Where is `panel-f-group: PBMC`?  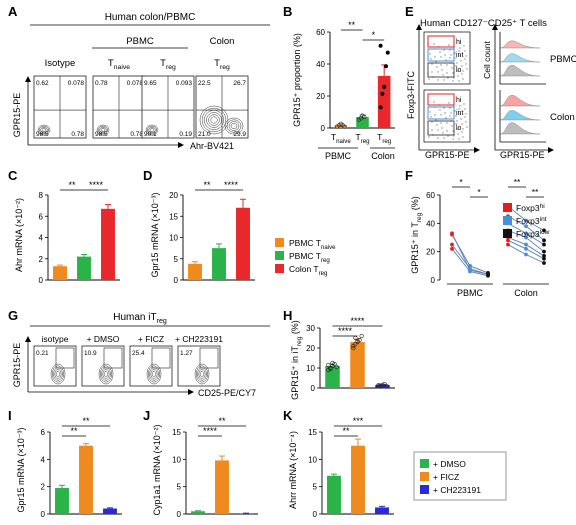
panel-f-group: PBMC is located at coordinates (470, 293).